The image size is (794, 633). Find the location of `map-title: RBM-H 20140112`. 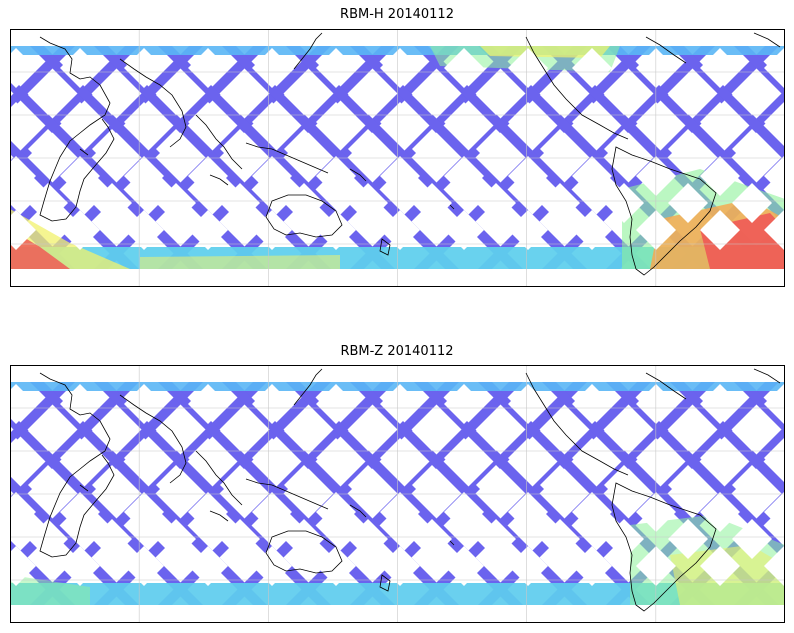

map-title: RBM-H 20140112 is located at coordinates (397, 14).